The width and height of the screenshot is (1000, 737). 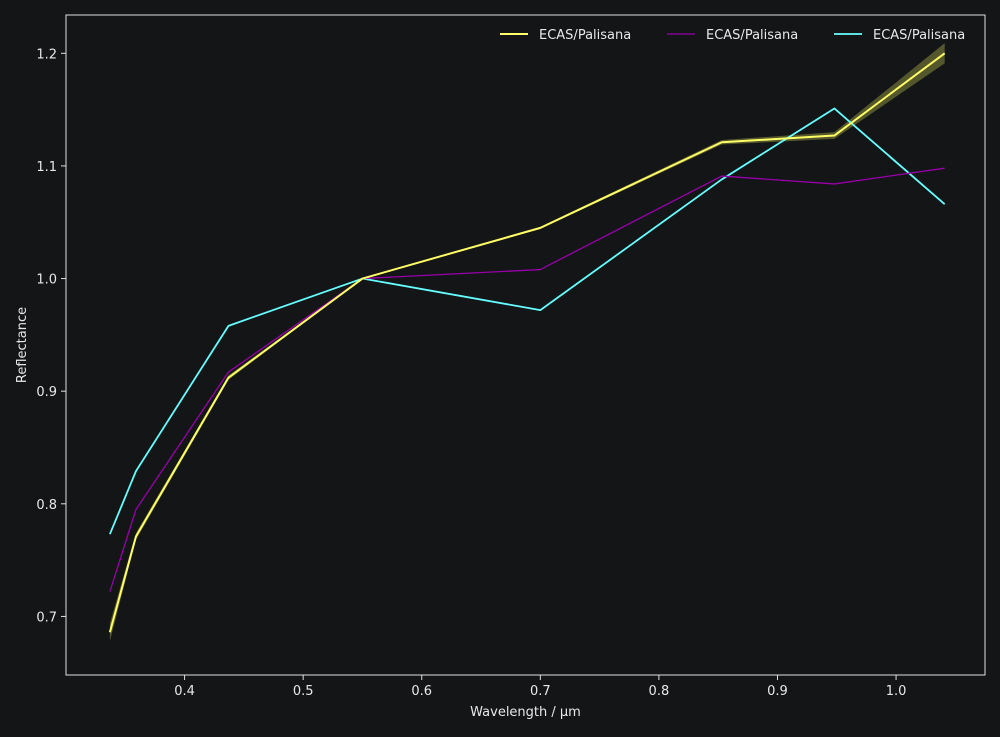 I want to click on x-tick-label: 1.0, so click(x=896, y=691).